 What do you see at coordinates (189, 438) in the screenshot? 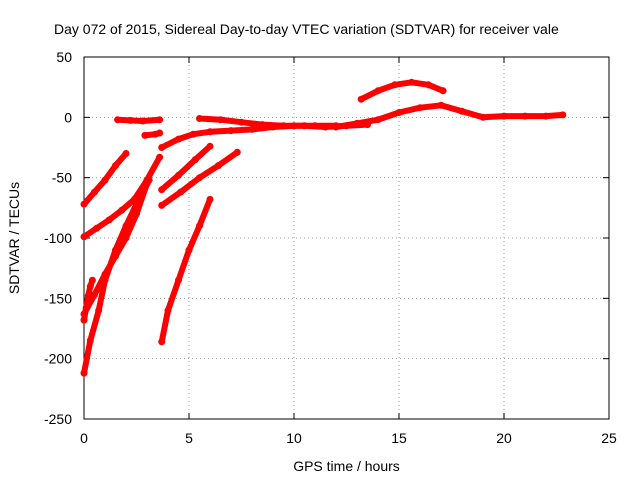
I see `x-tick-label: 5` at bounding box center [189, 438].